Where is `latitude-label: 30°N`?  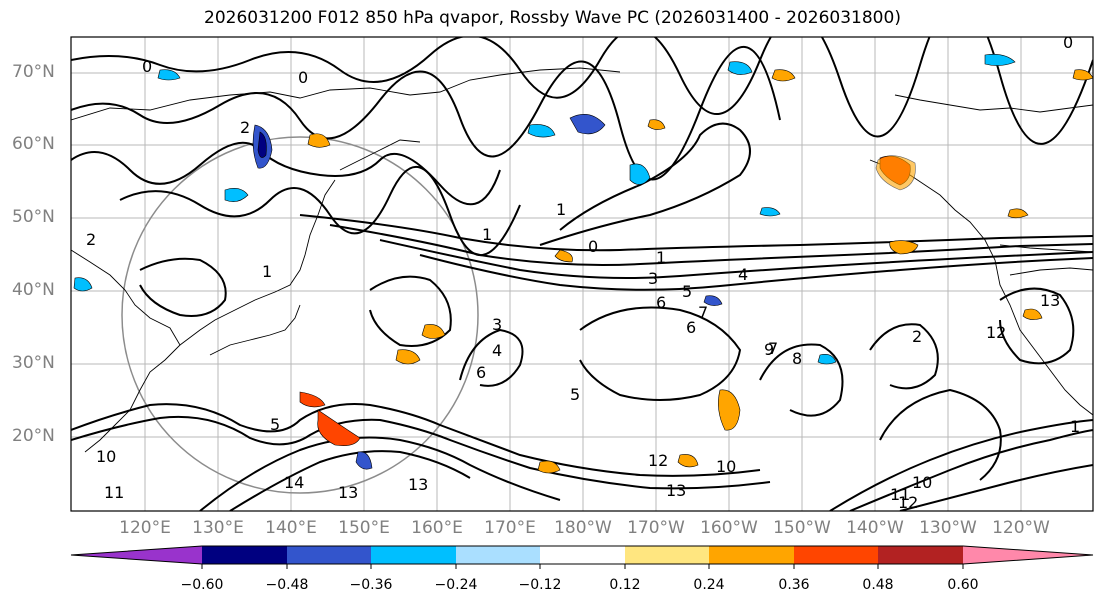 latitude-label: 30°N is located at coordinates (33, 363).